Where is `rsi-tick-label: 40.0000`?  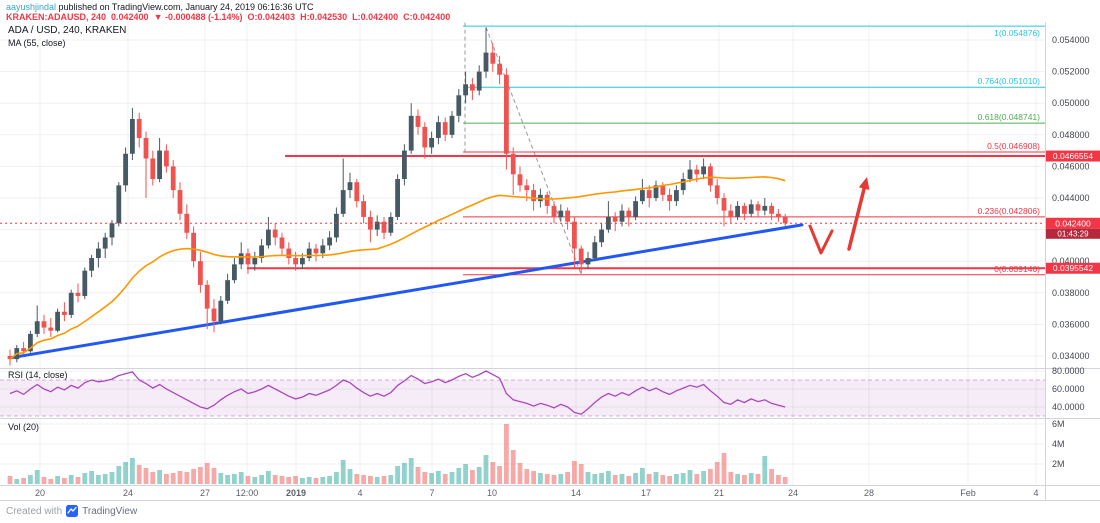 rsi-tick-label: 40.0000 is located at coordinates (1068, 407).